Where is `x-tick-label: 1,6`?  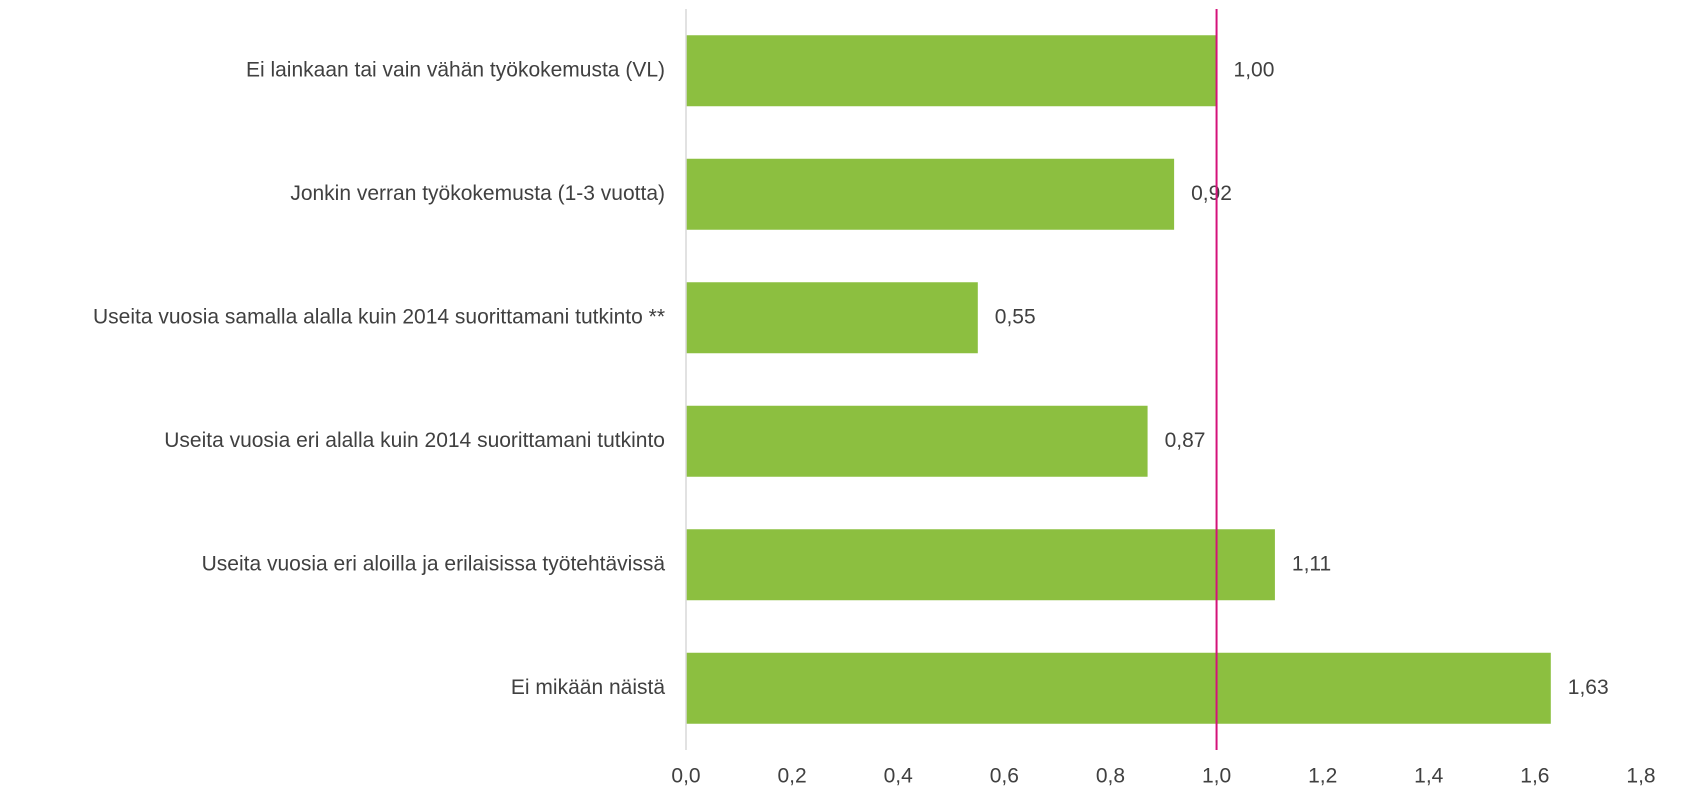 x-tick-label: 1,6 is located at coordinates (1534, 776).